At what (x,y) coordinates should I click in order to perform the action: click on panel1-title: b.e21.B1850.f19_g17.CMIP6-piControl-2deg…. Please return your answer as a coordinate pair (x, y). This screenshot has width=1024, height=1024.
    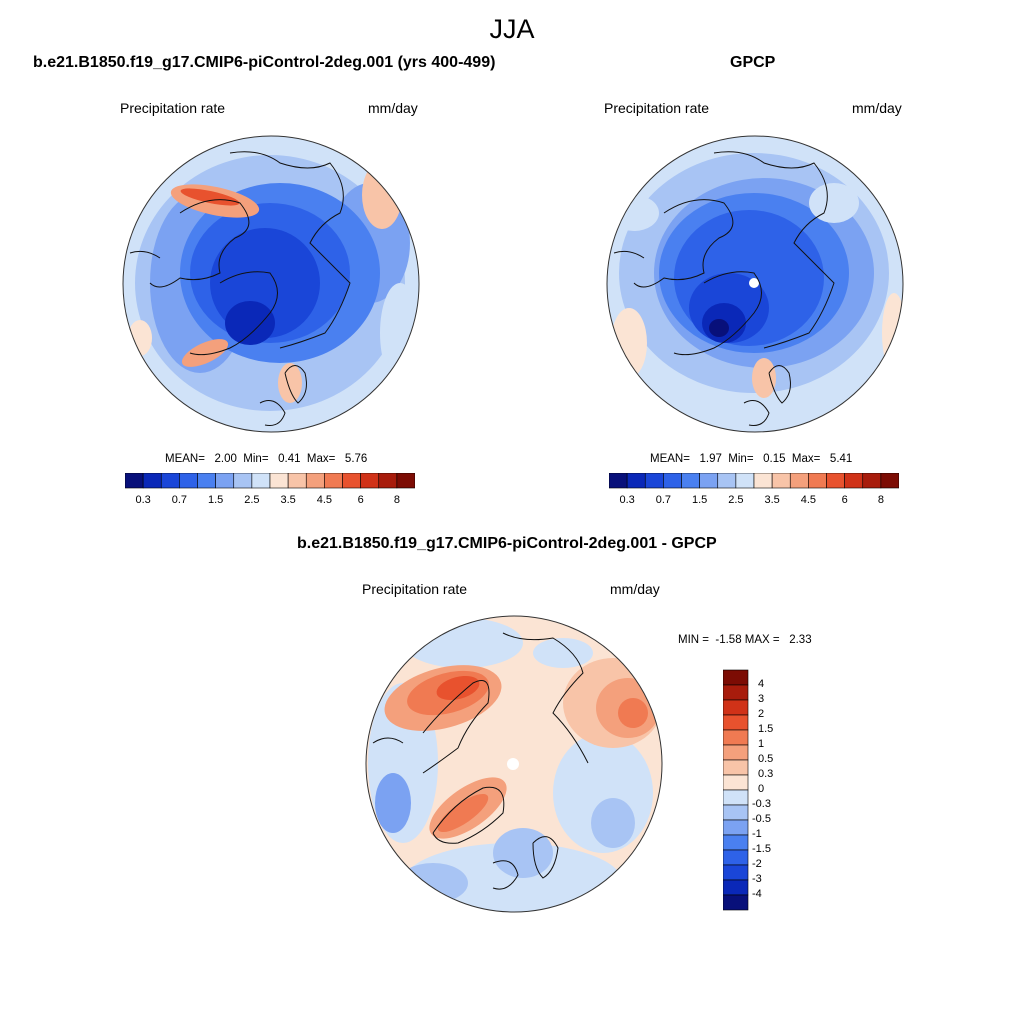
    Looking at the image, I should click on (264, 62).